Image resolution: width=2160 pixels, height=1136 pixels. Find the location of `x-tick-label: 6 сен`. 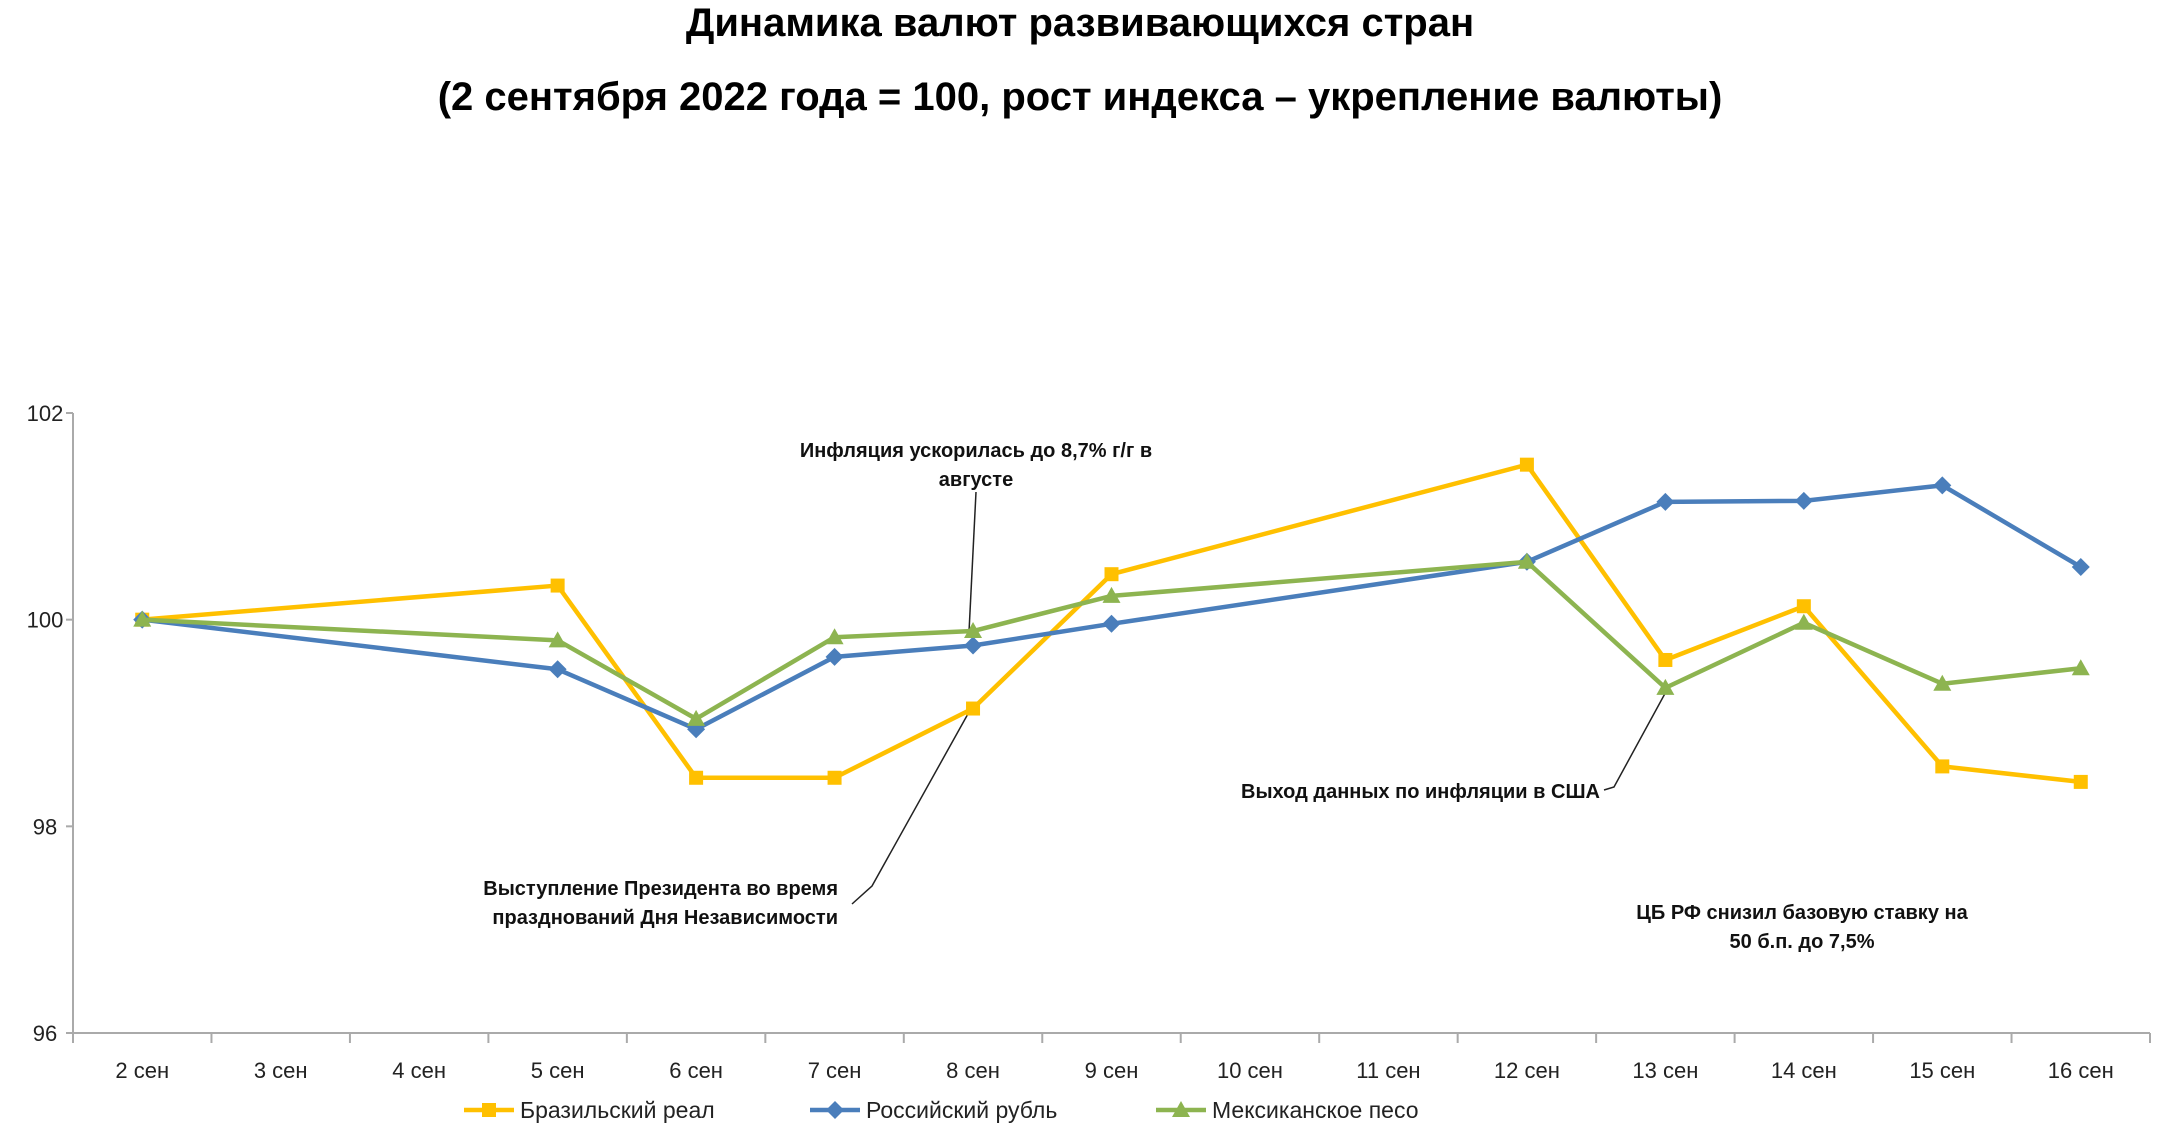

x-tick-label: 6 сен is located at coordinates (696, 1070).